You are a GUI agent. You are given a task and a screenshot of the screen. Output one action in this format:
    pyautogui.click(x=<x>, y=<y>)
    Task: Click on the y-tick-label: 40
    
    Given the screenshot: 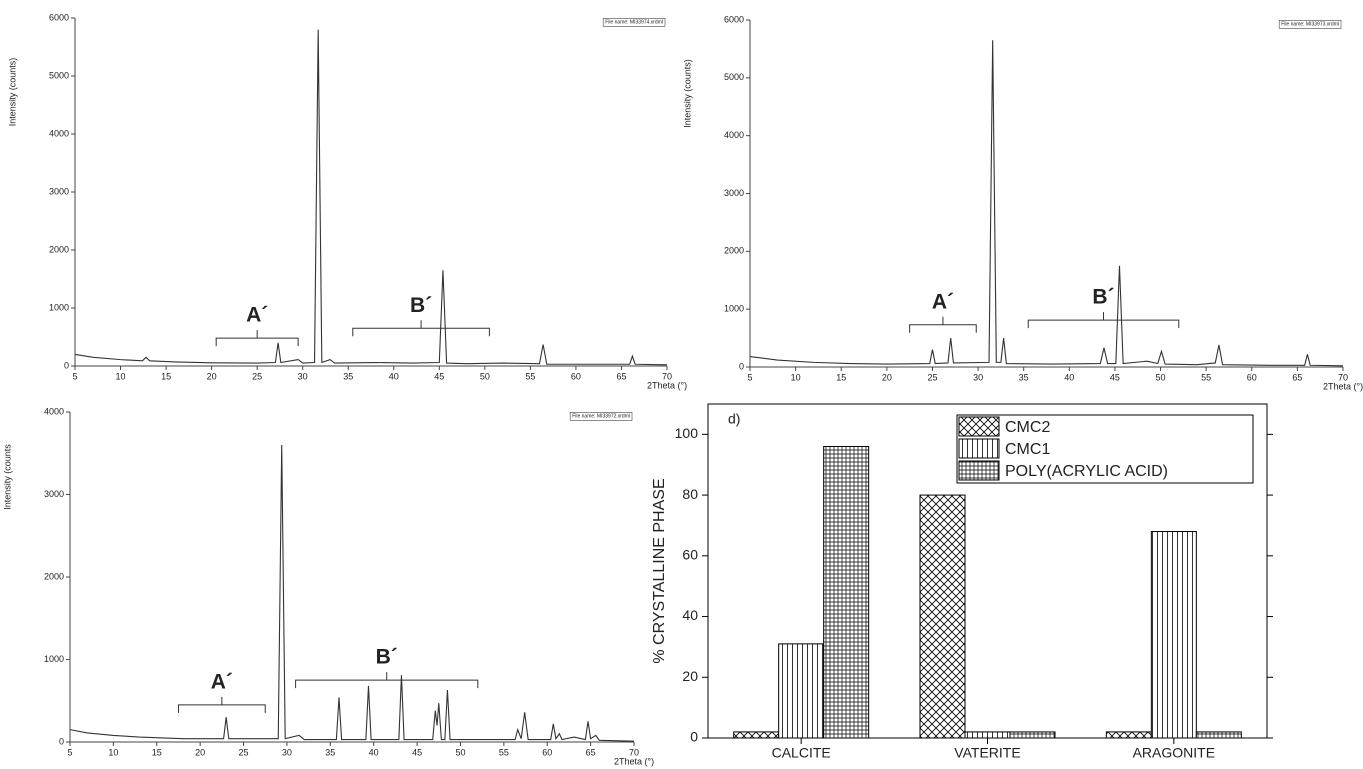 What is the action you would take?
    pyautogui.click(x=690, y=615)
    